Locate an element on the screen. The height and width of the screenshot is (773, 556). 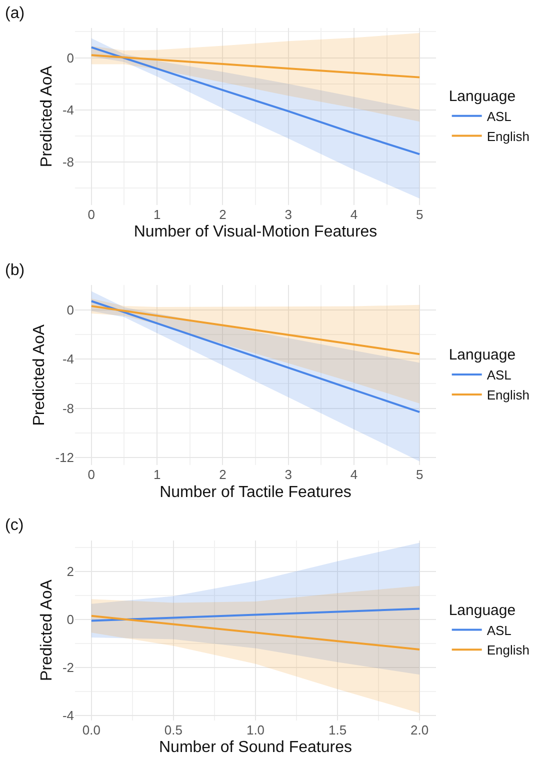
x-tick-label: 0.5 is located at coordinates (173, 730).